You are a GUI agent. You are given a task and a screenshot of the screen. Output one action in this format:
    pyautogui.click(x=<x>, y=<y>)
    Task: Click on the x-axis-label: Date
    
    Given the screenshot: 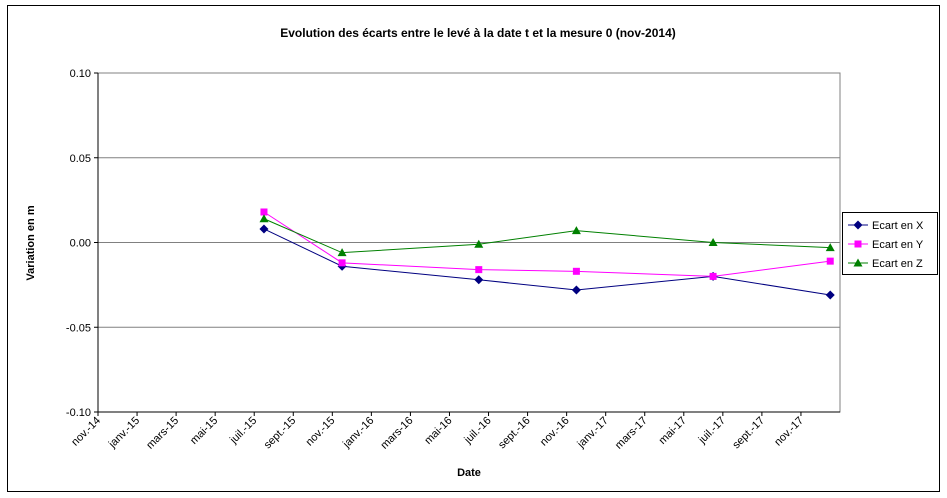 What is the action you would take?
    pyautogui.click(x=469, y=473)
    